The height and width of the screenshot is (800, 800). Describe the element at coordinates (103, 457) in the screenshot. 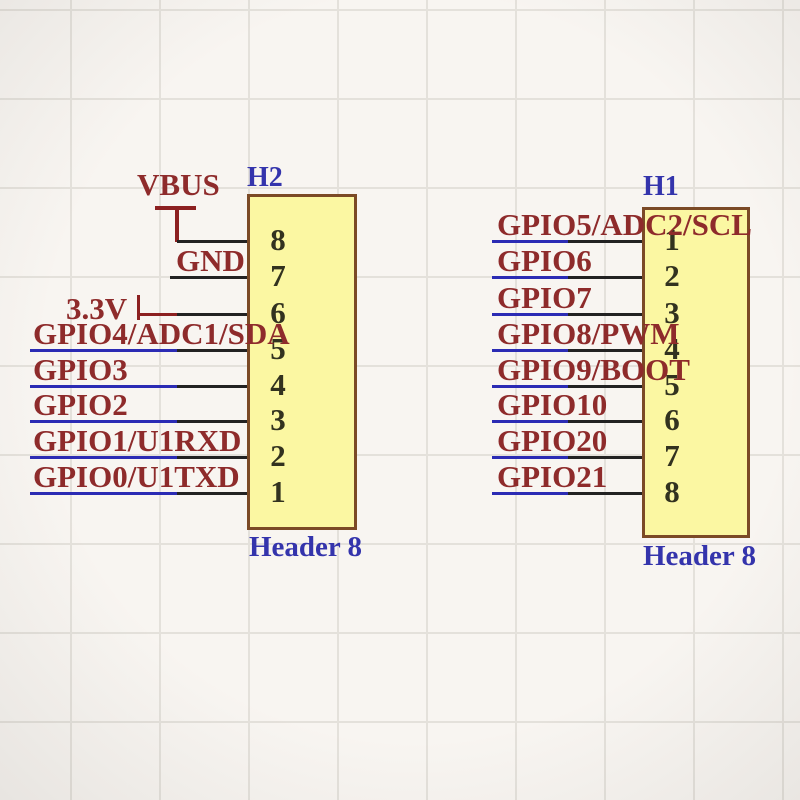

I see `wire-gpio1-u1rxd` at that location.